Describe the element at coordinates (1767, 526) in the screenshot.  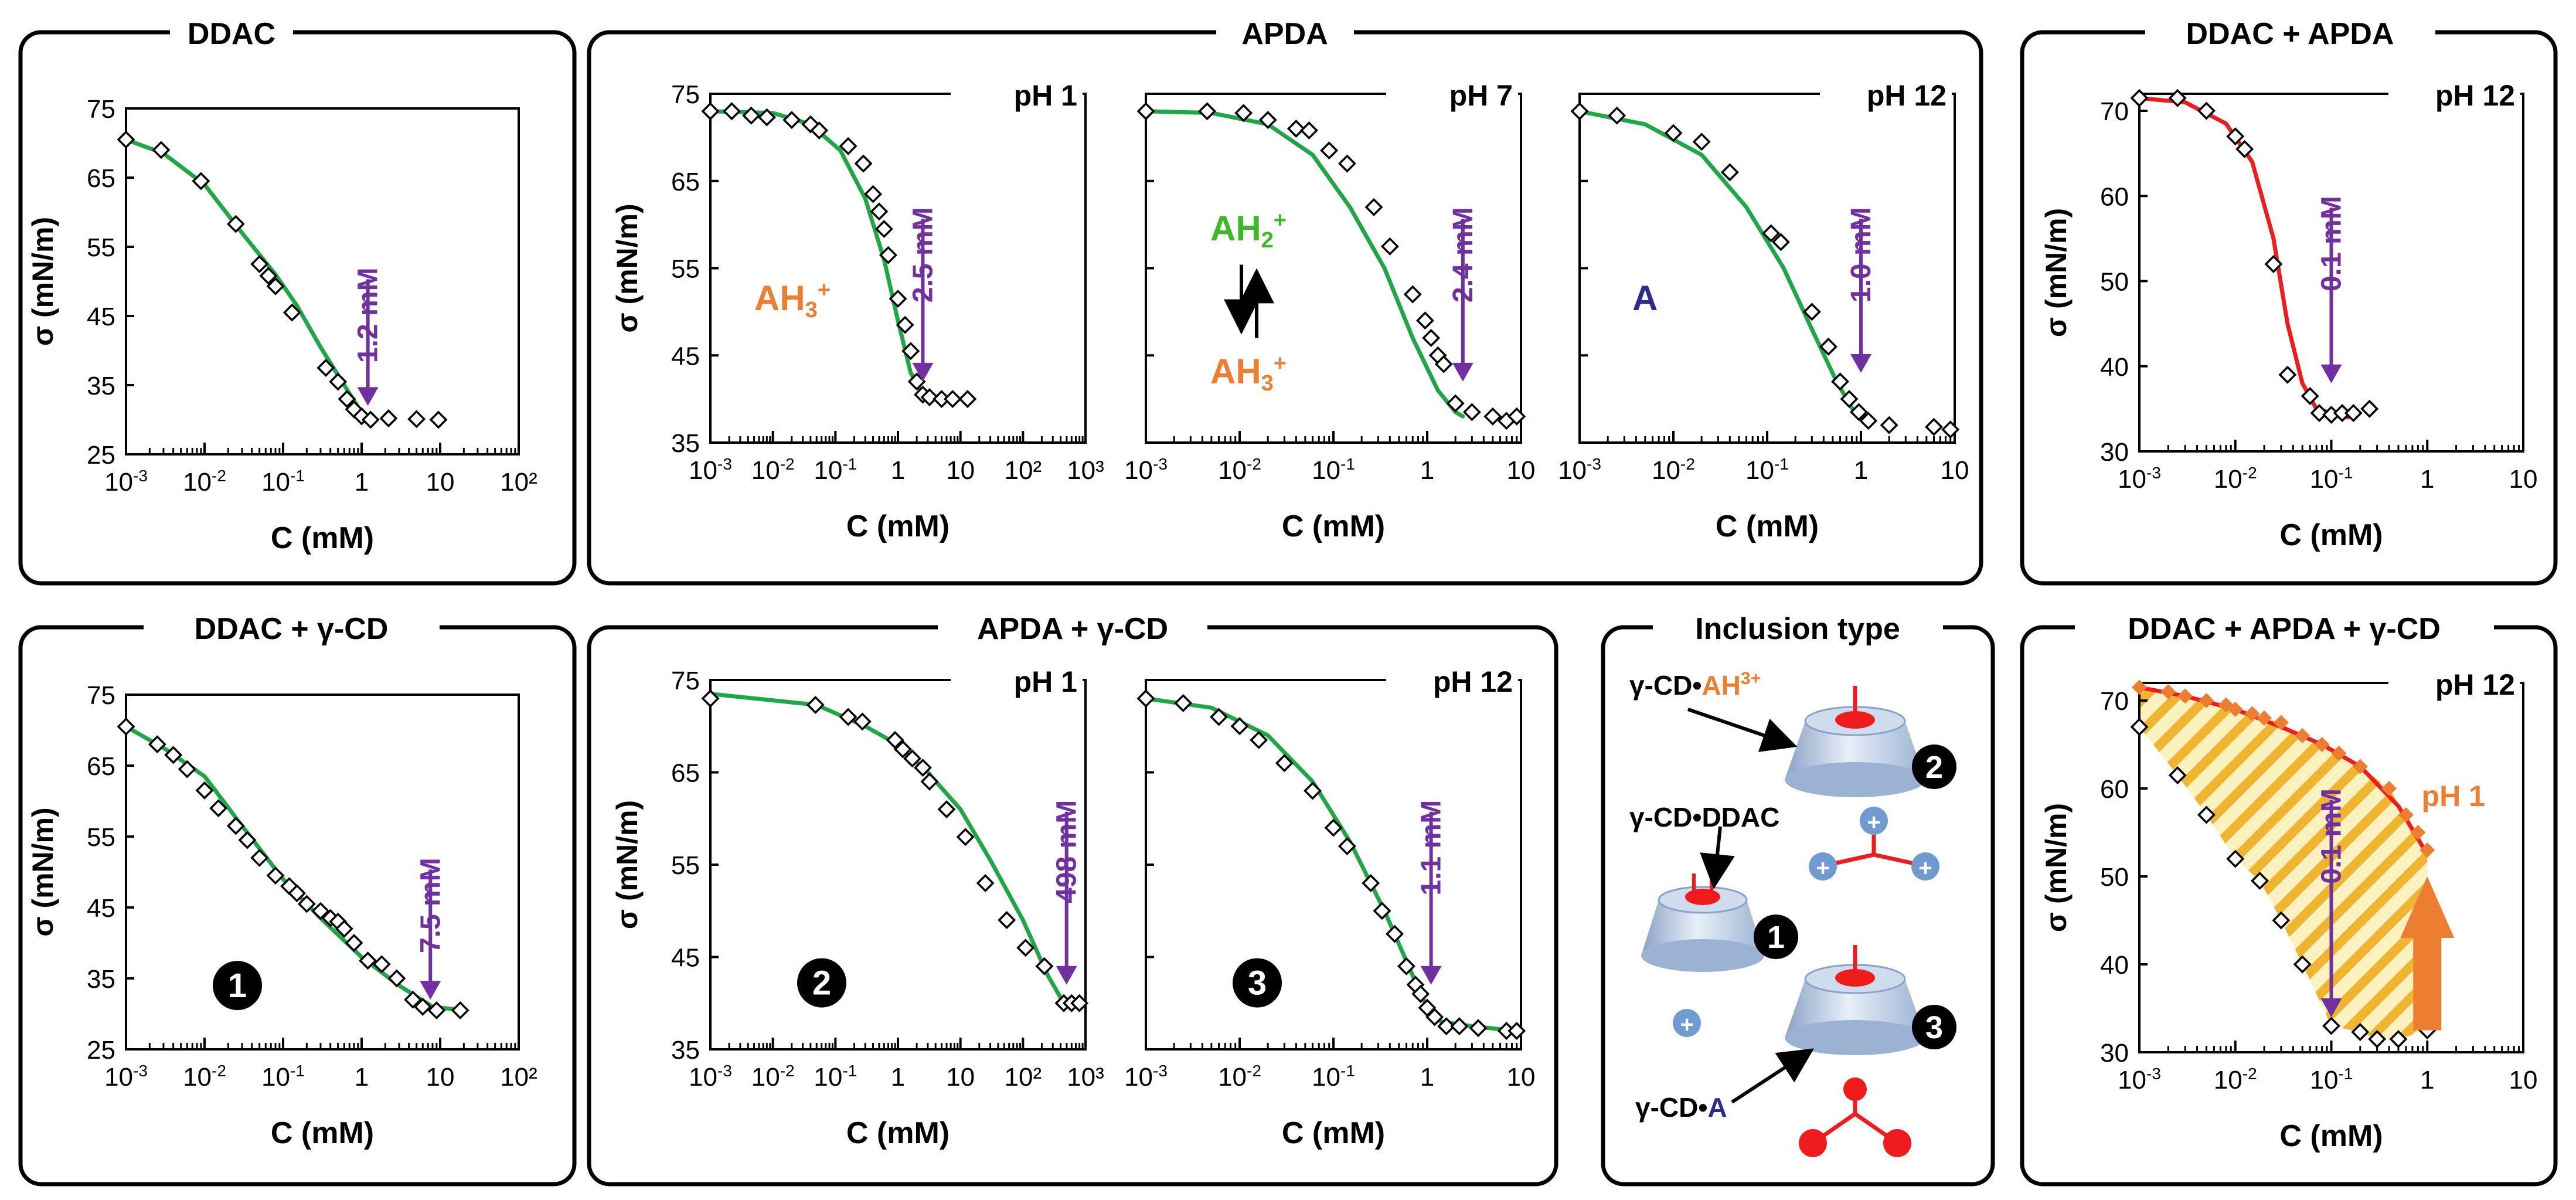
I see `x-axis-label: C (mM)` at that location.